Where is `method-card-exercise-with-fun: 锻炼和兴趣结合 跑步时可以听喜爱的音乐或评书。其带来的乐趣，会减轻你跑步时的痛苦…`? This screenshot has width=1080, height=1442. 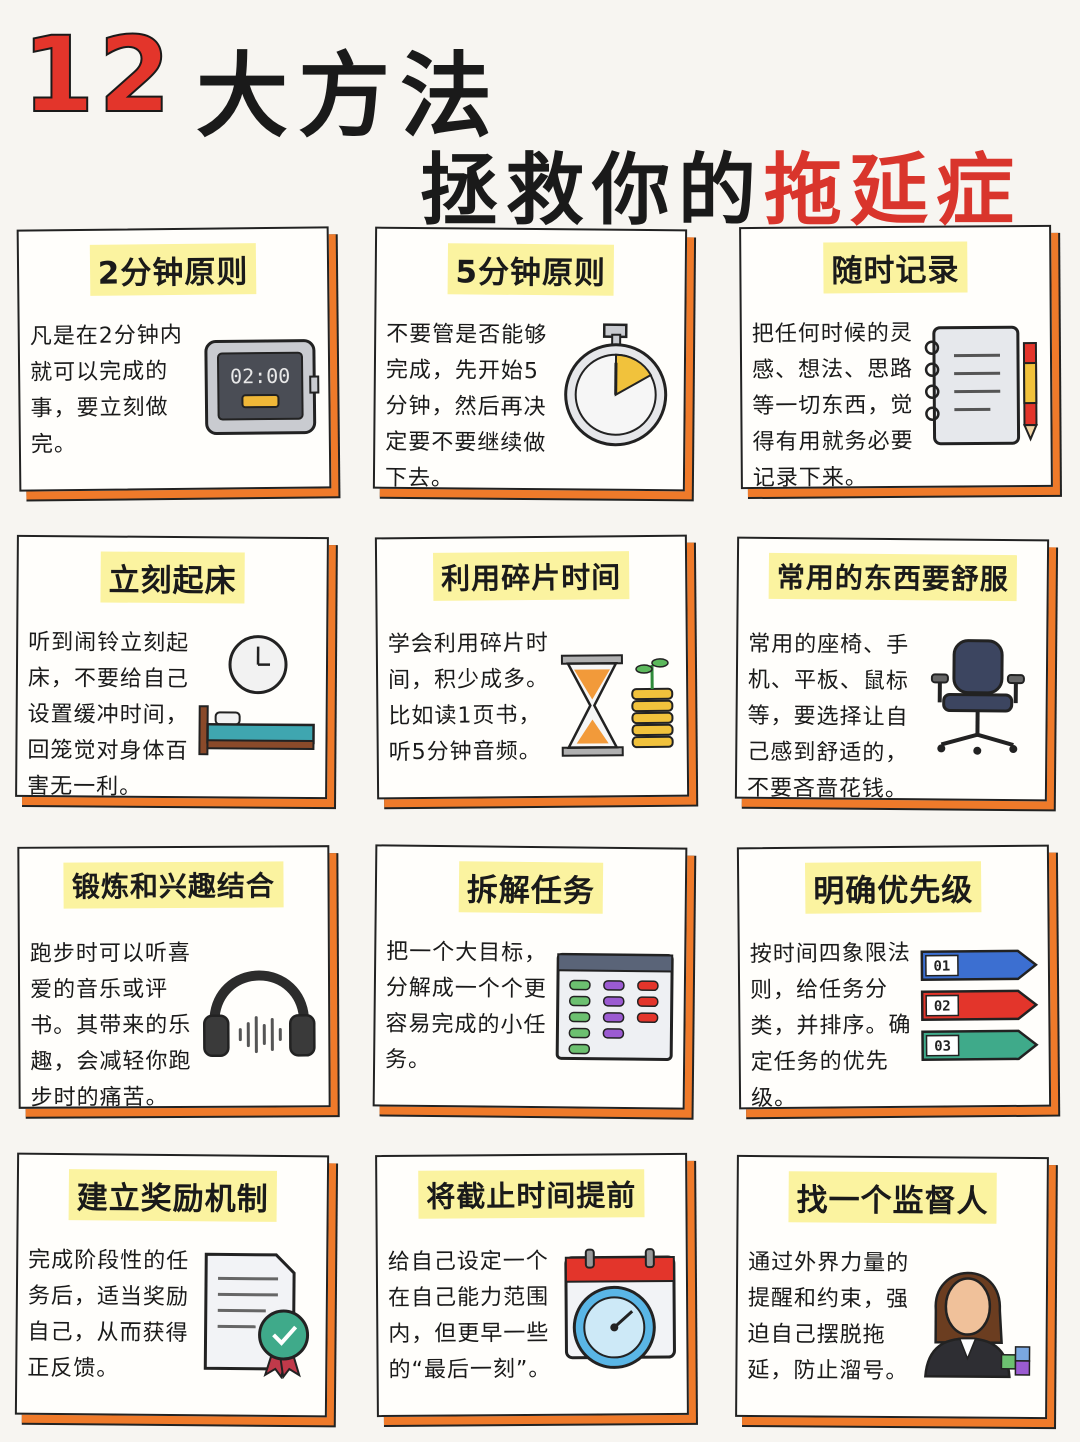
method-card-exercise-with-fun: 锻炼和兴趣结合 跑步时可以听喜爱的音乐或评书。其带来的乐趣，会减轻你跑步时的痛苦… is located at coordinates (174, 978).